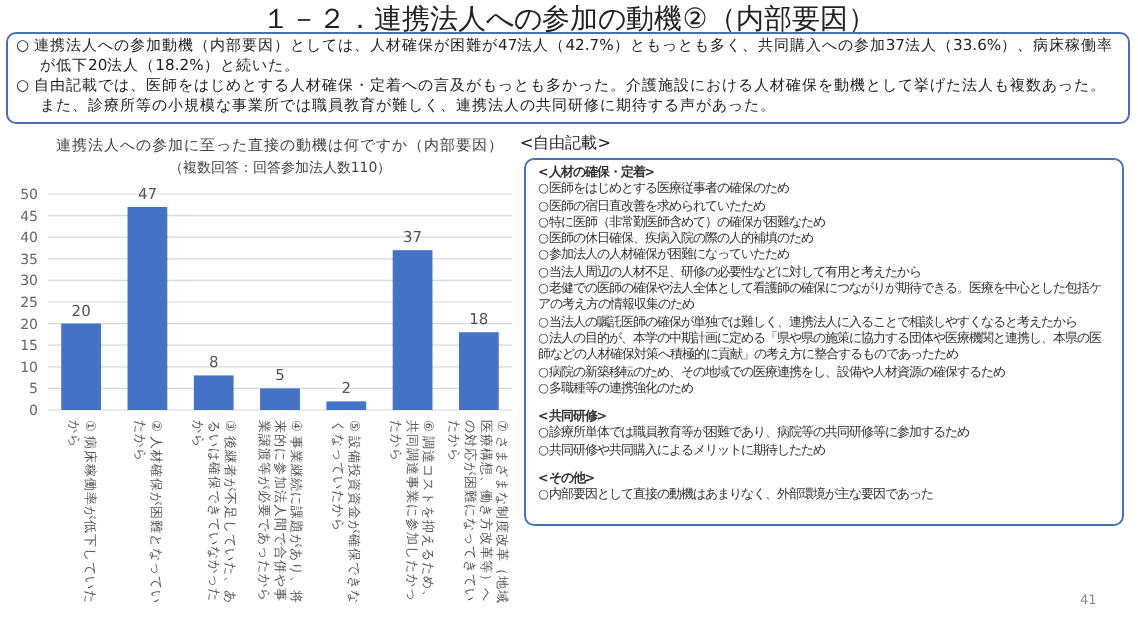 This screenshot has height=640, width=1138. Describe the element at coordinates (565, 143) in the screenshot. I see `text: <自由記載>` at that location.